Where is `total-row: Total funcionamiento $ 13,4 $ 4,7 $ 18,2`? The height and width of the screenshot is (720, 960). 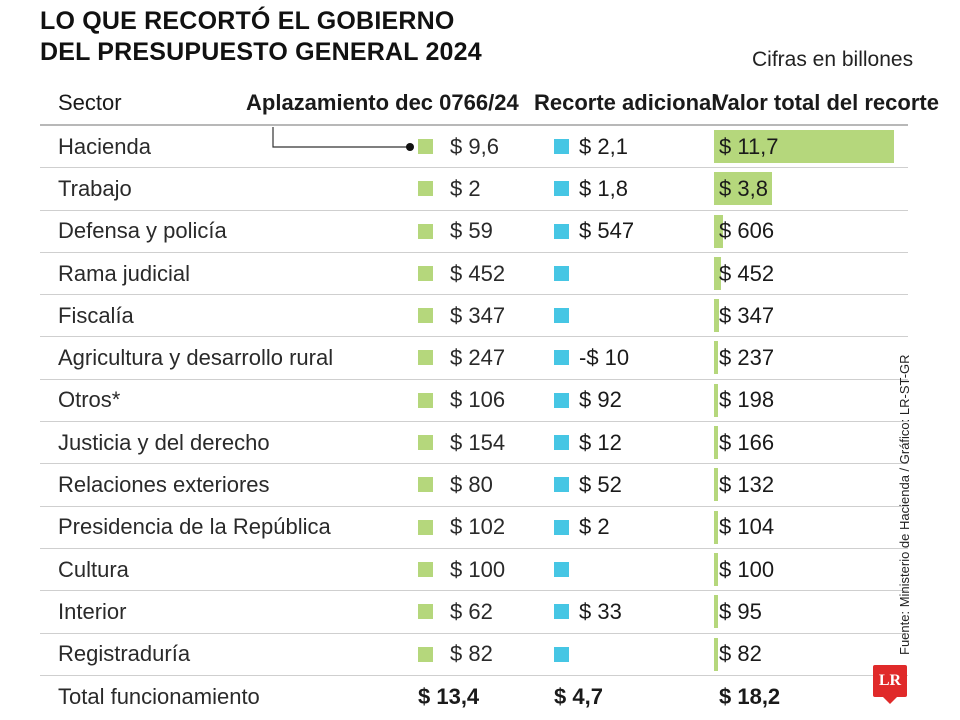 total-row: Total funcionamiento $ 13,4 $ 4,7 $ 18,2 is located at coordinates (474, 697).